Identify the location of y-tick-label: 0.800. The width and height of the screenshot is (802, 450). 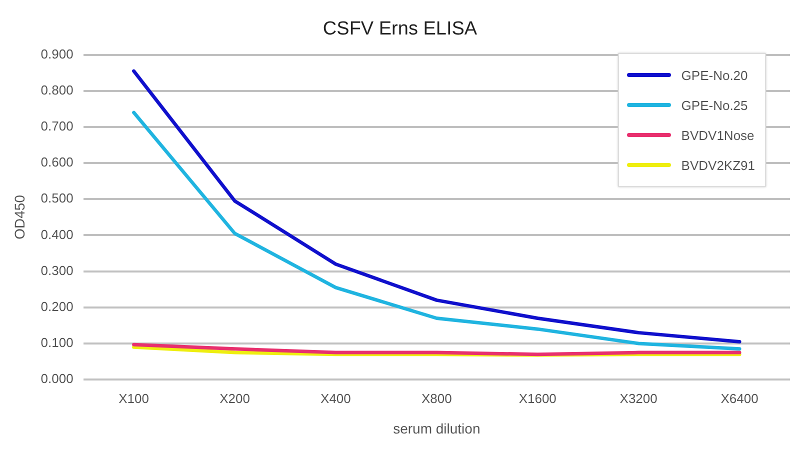
(57, 90).